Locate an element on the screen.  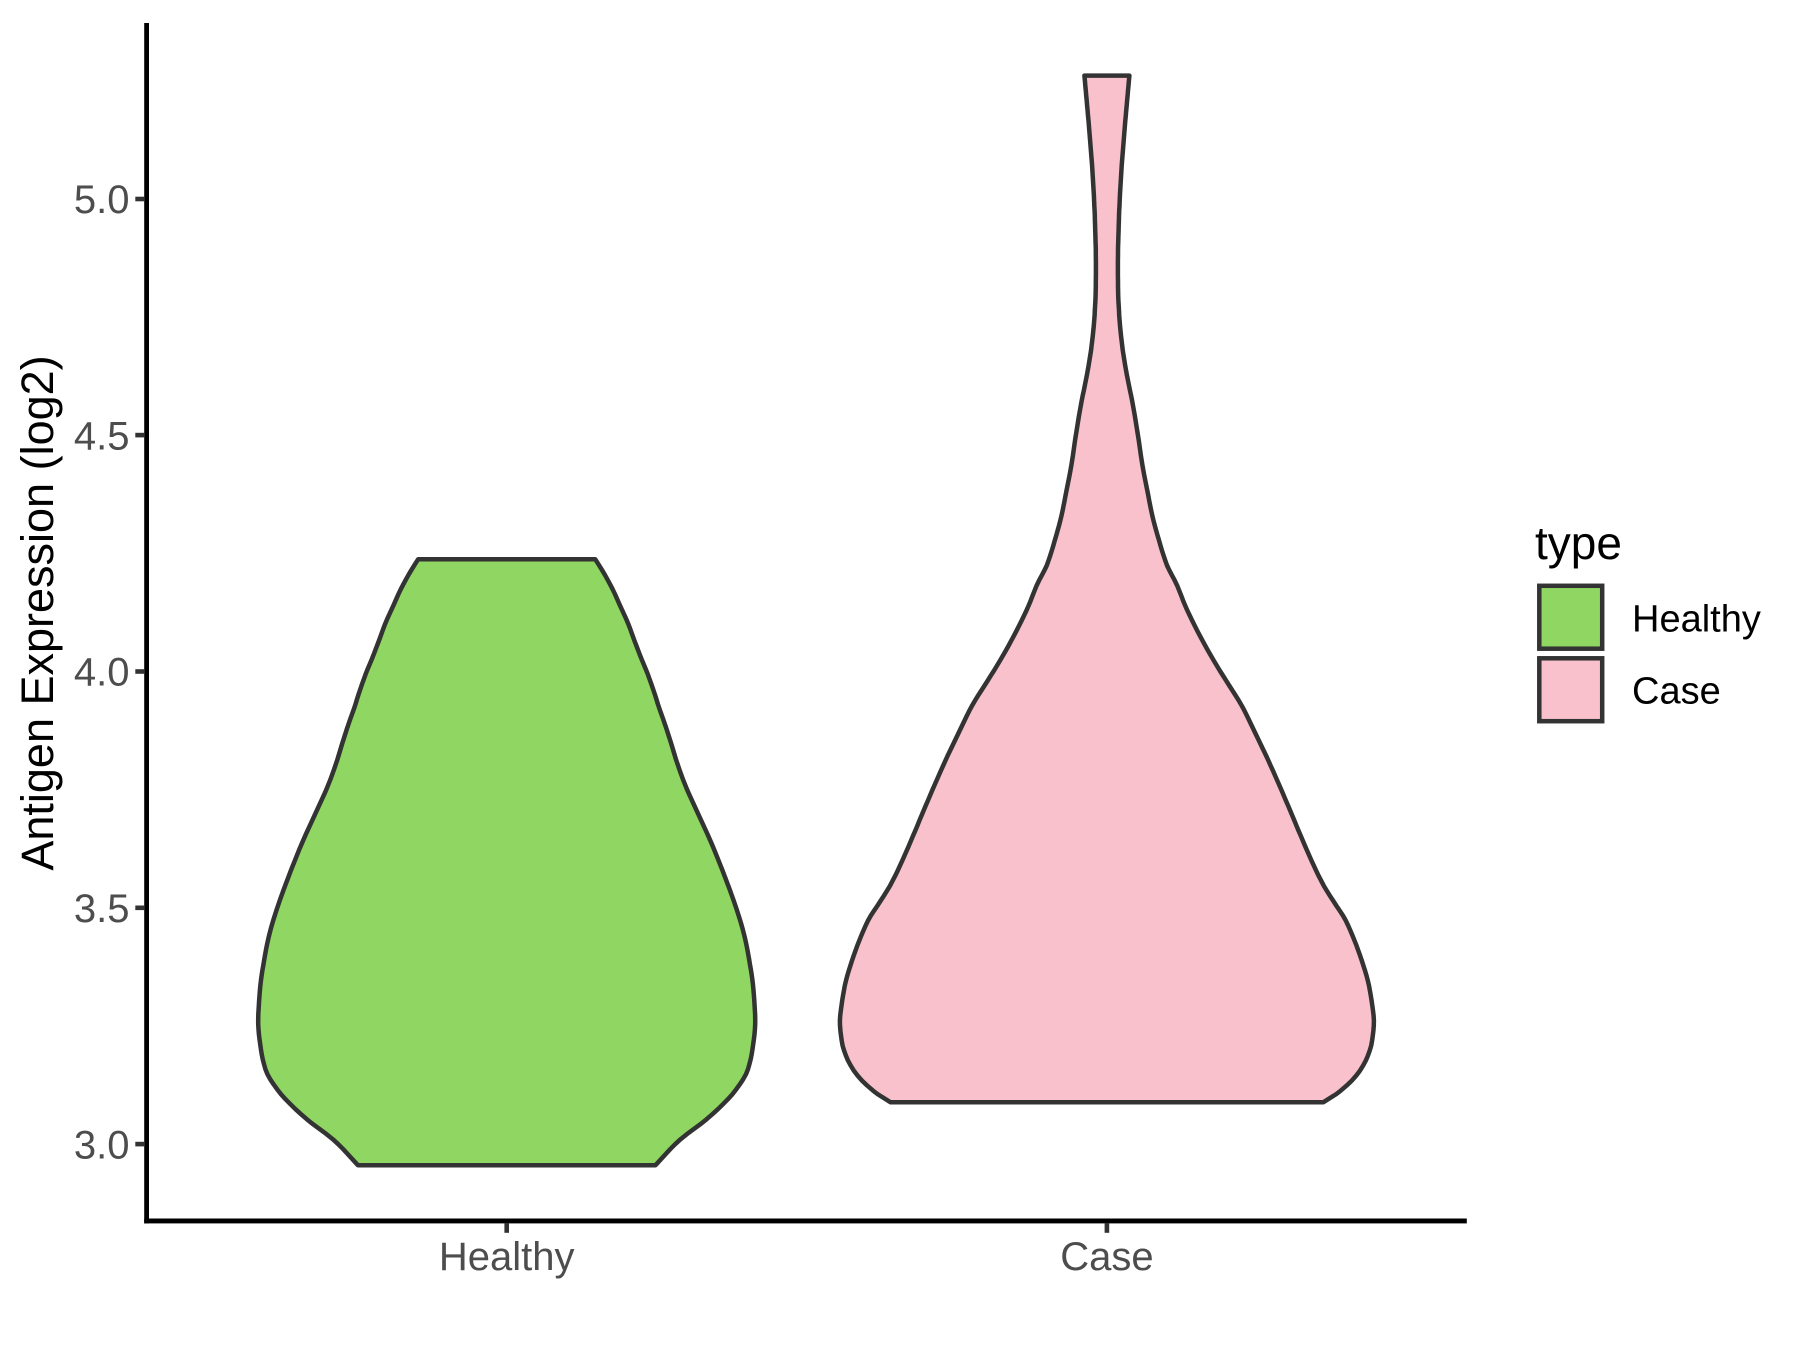
svg-text: Antigen Expression (log2) is located at coordinates (37, 612).